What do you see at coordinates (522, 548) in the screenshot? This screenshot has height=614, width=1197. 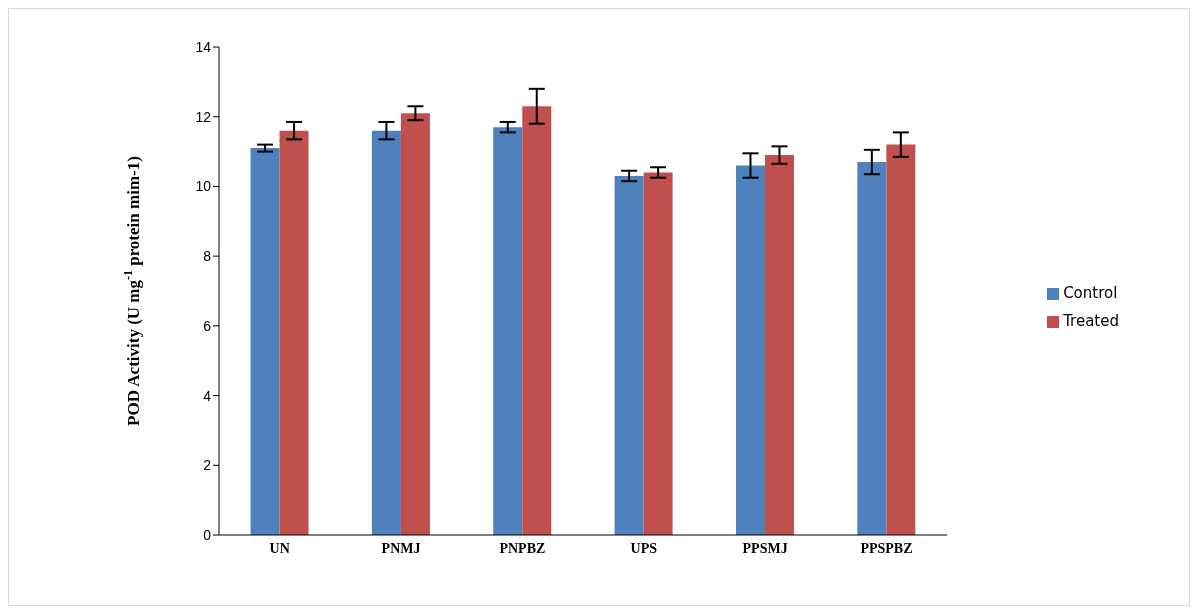 I see `x-tick-label: PNPBZ` at bounding box center [522, 548].